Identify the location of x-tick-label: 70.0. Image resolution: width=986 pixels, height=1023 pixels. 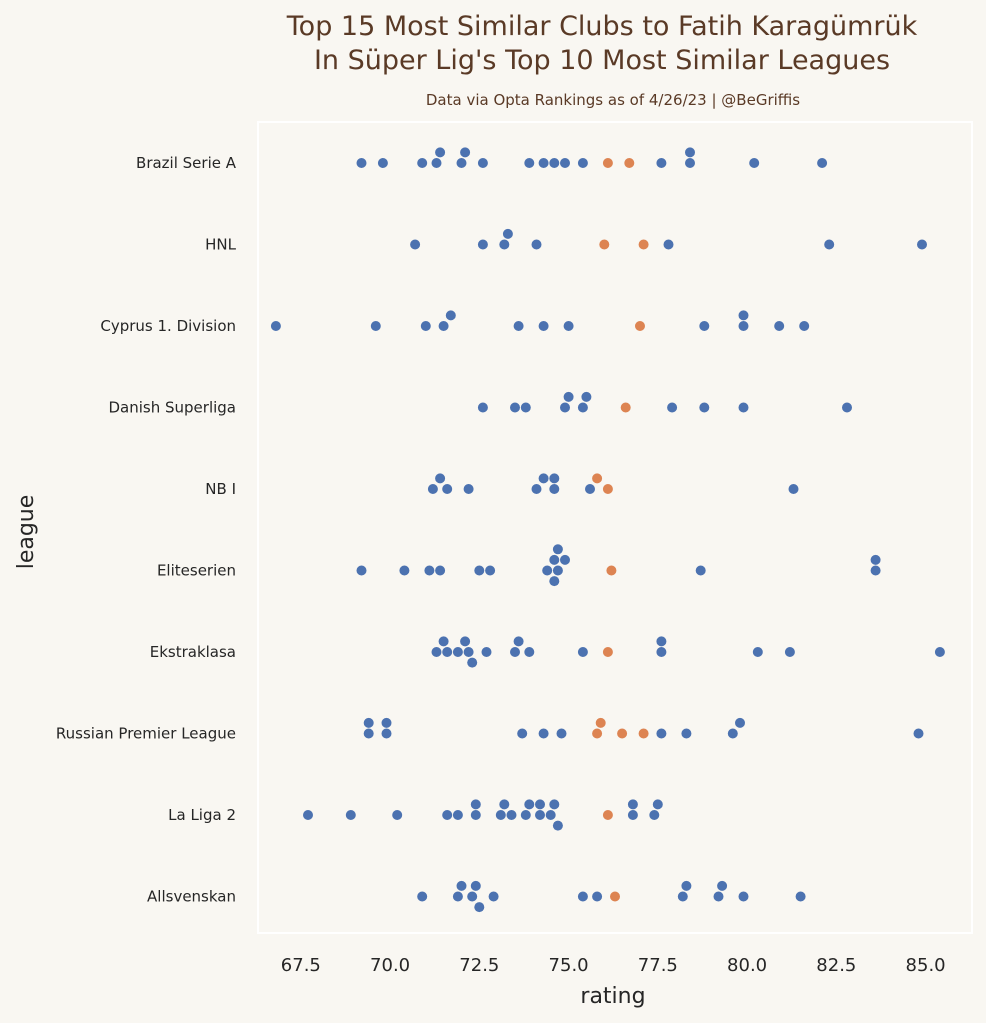
(390, 965).